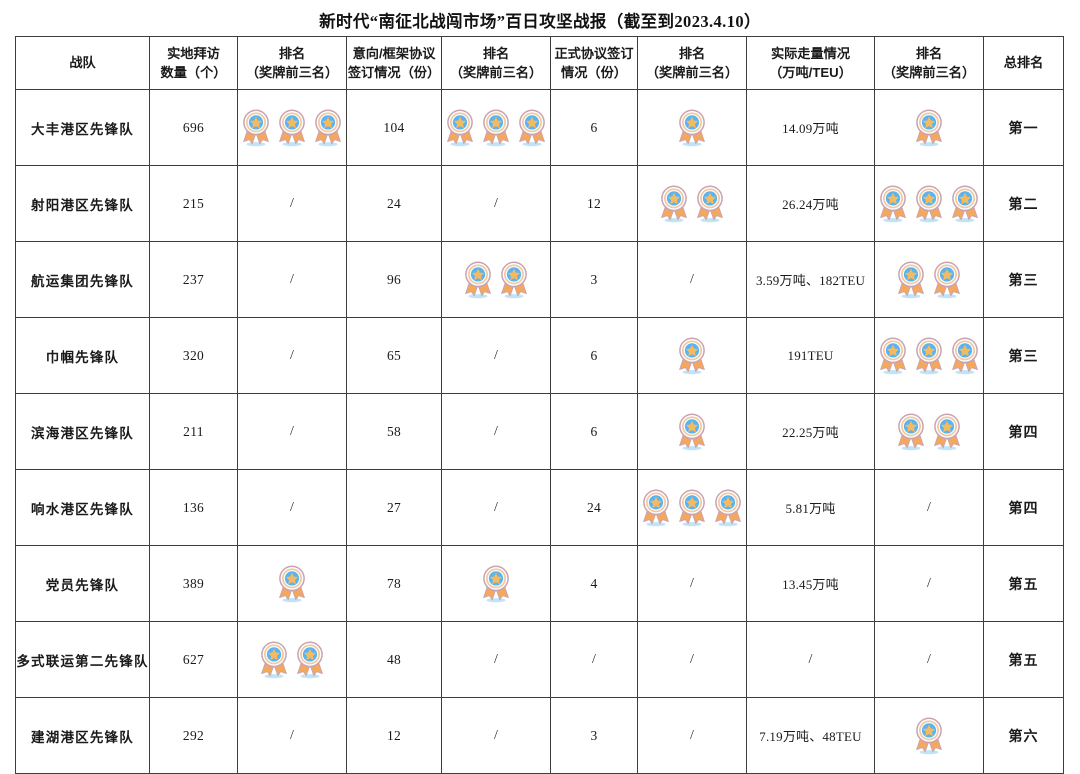 The image size is (1080, 774). Describe the element at coordinates (692, 63) in the screenshot. I see `column-header-6: 排名 （奖牌前三名）` at that location.